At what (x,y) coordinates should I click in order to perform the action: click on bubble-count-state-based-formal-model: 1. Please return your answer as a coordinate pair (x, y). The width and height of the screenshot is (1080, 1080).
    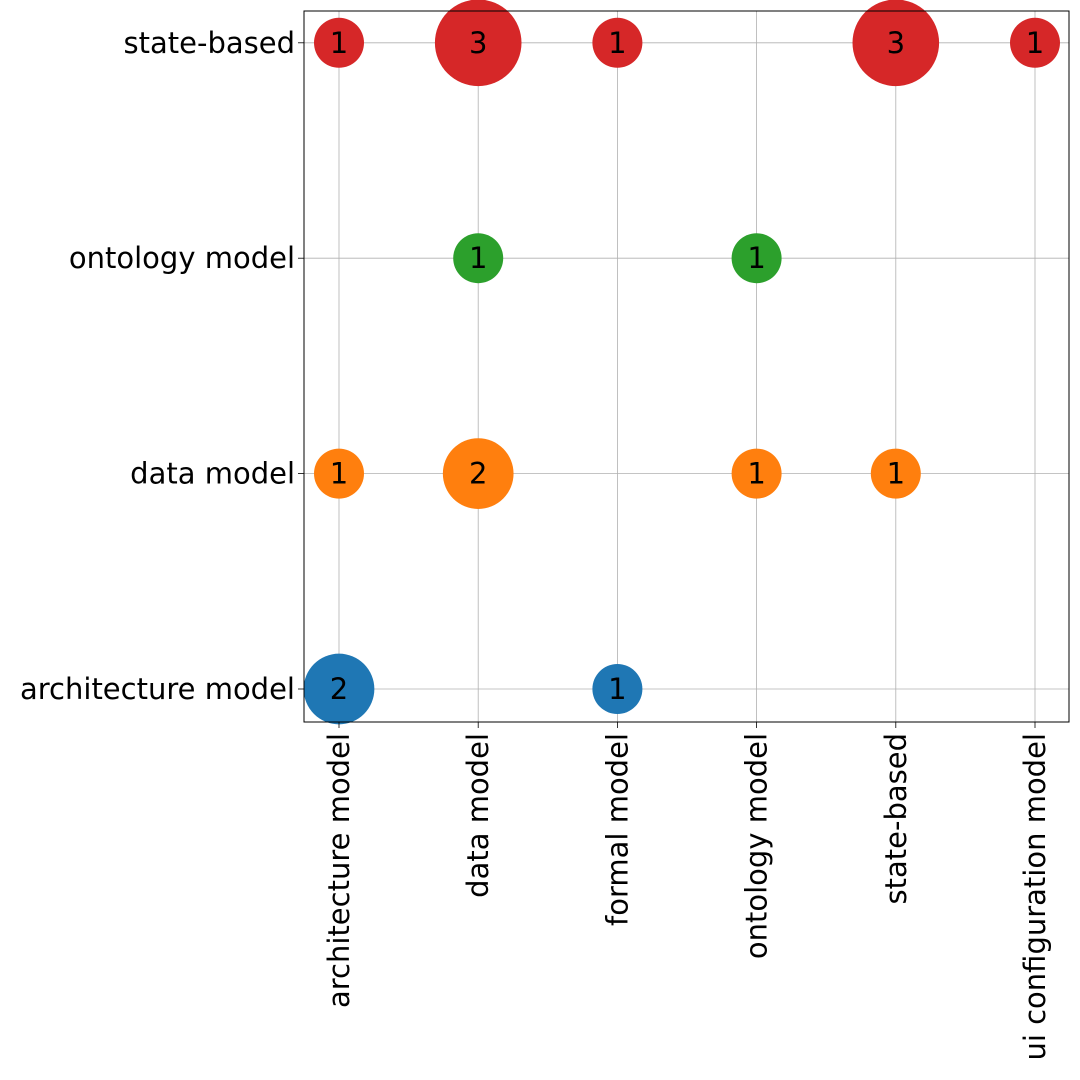
    Looking at the image, I should click on (617, 43).